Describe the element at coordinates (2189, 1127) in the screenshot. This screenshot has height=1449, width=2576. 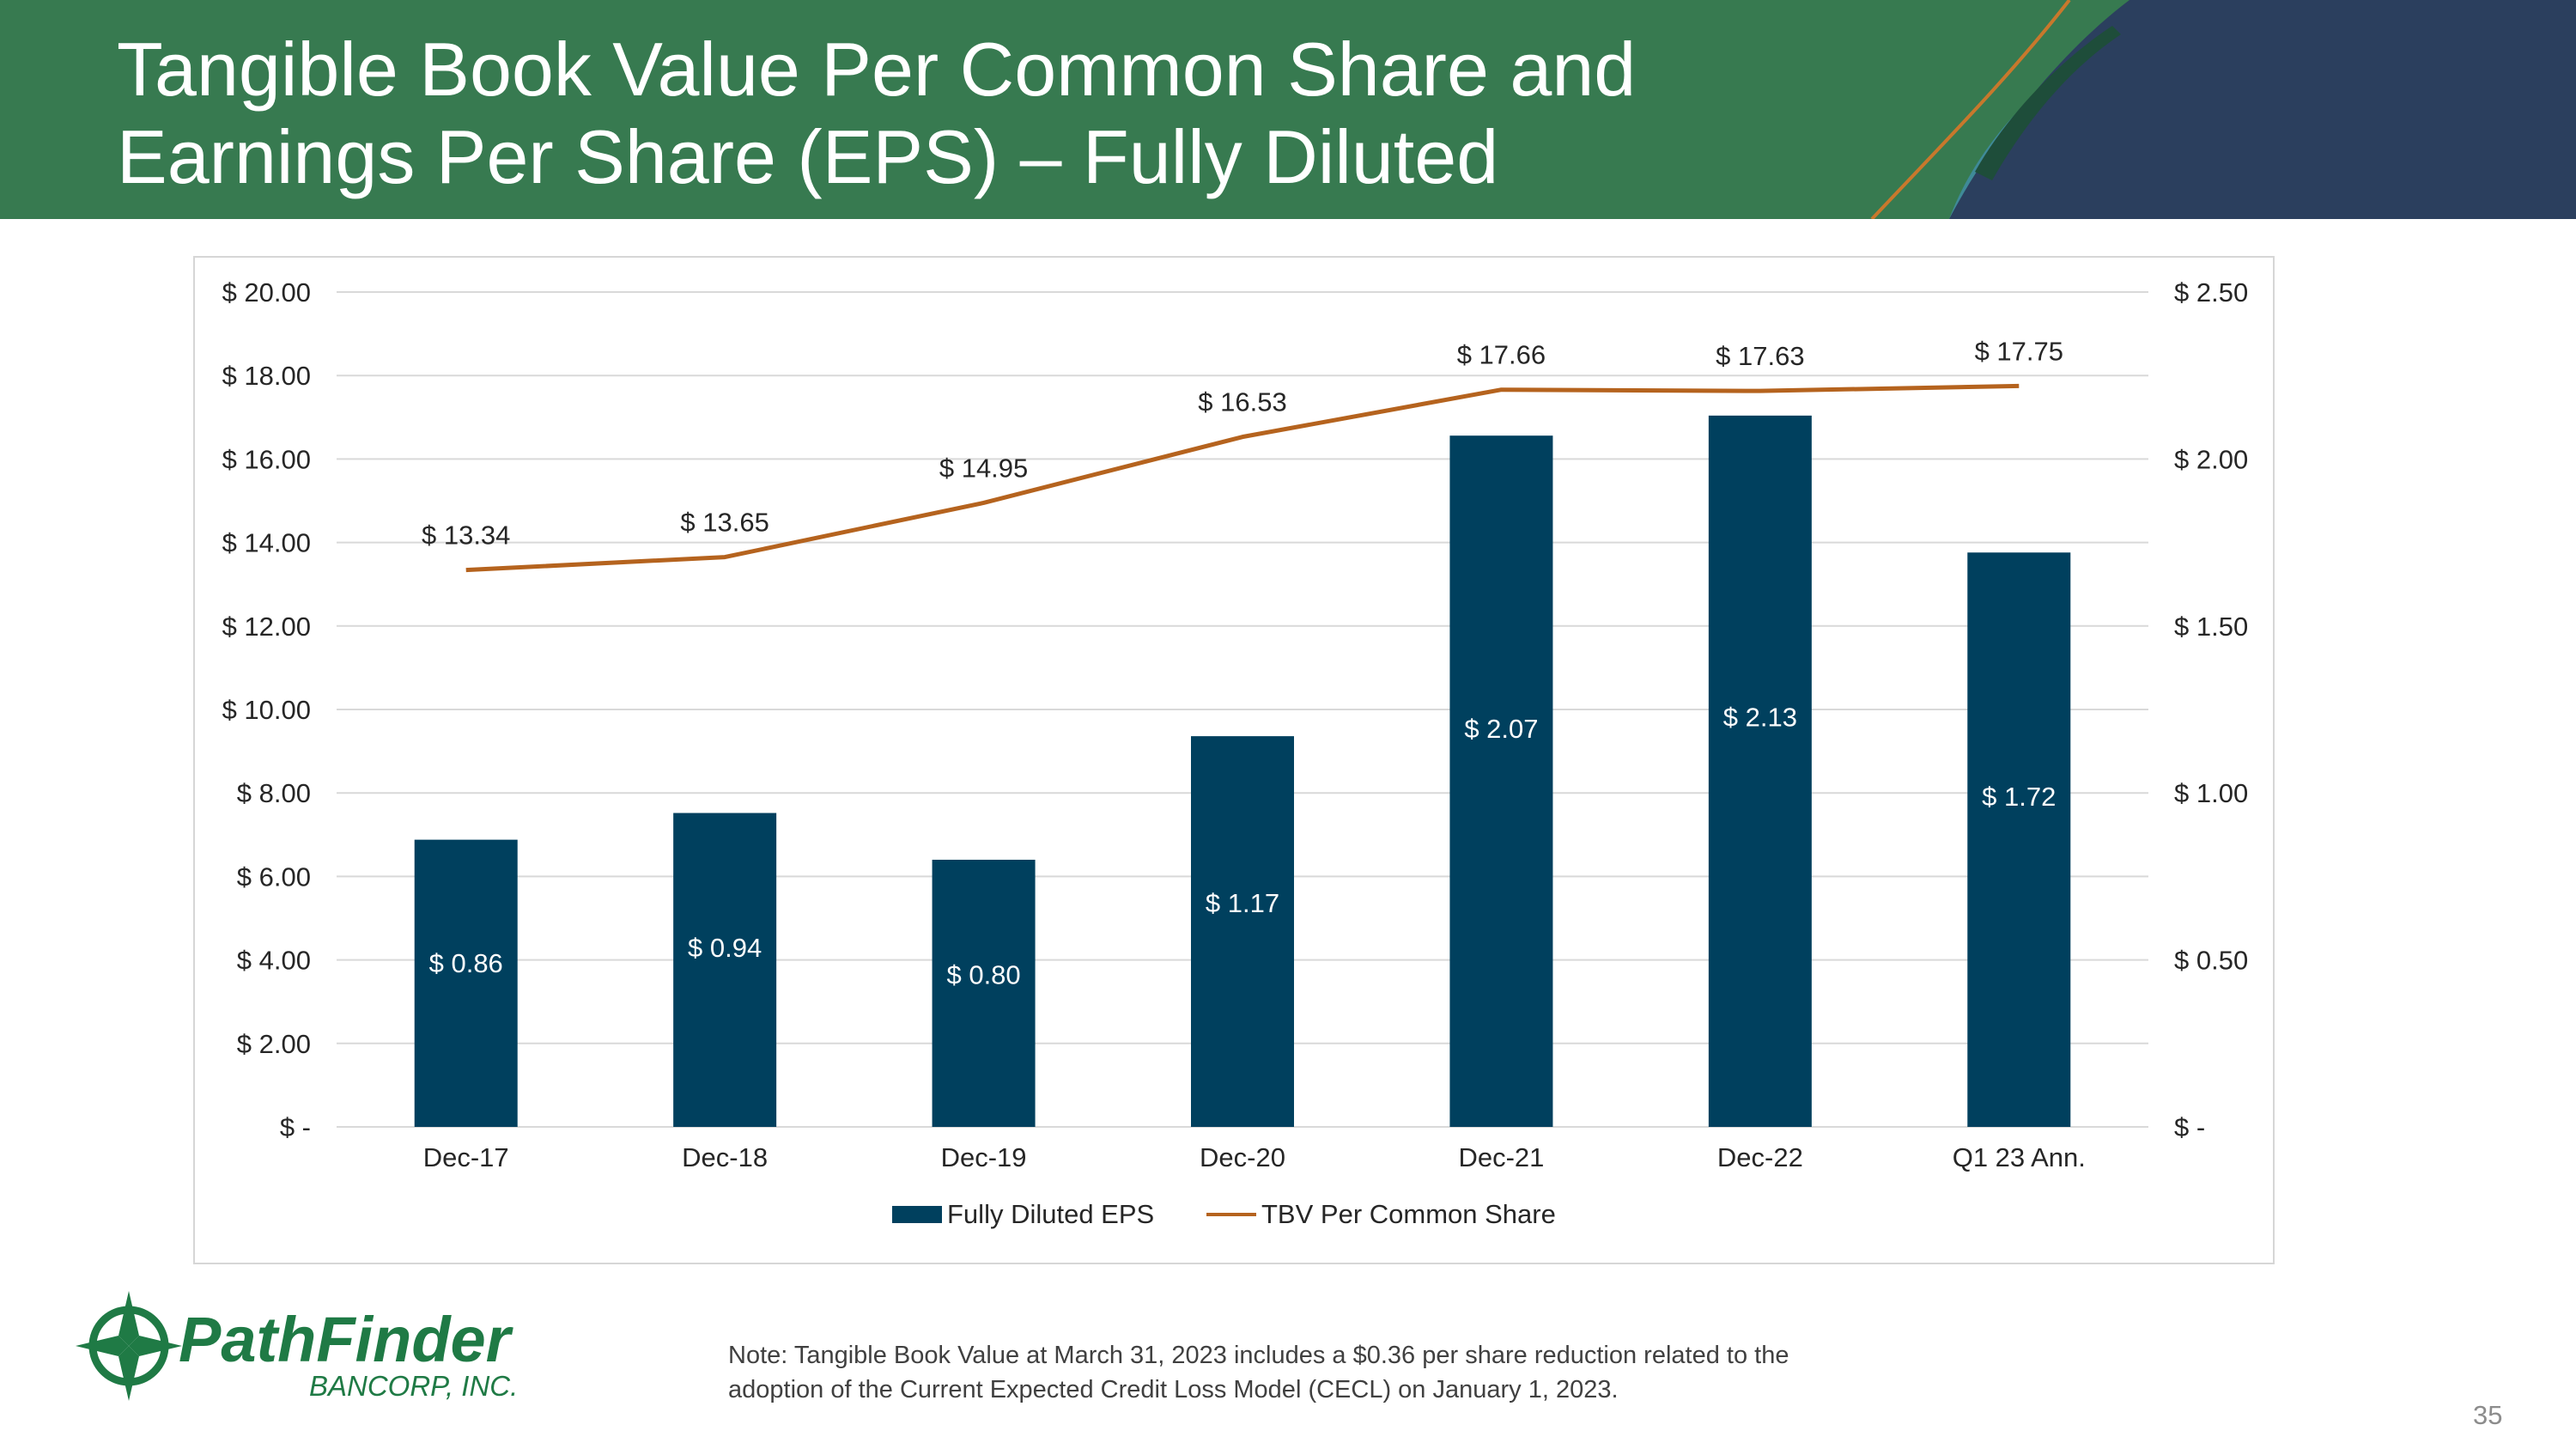
I see `y-right-tick-label: $ -` at that location.